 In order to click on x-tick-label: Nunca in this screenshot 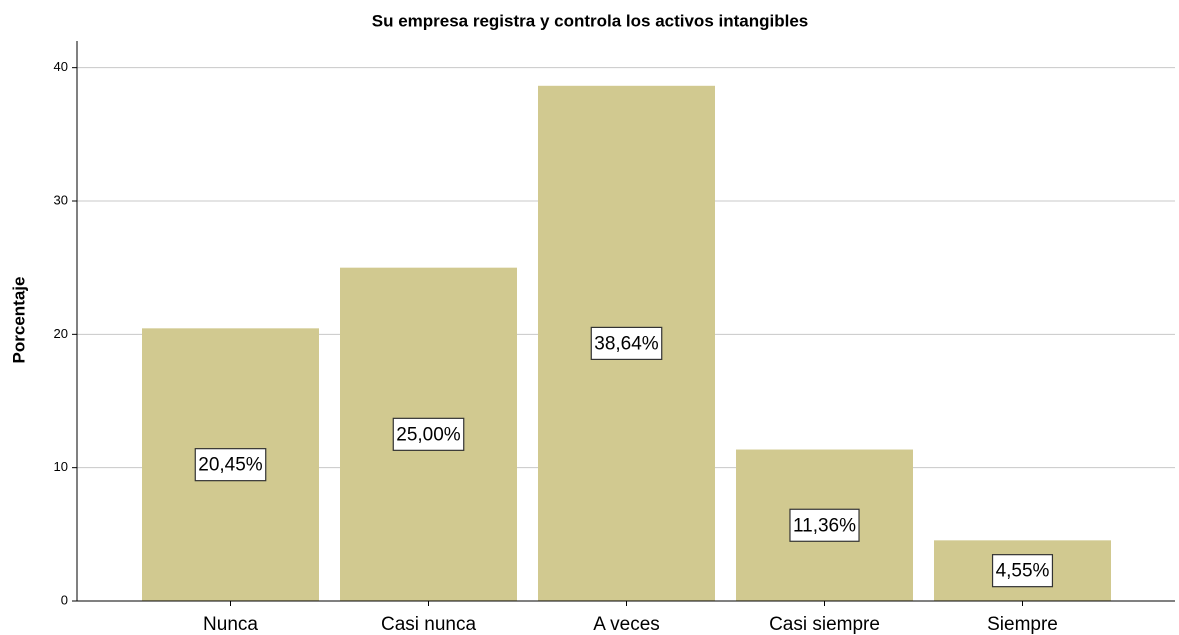, I will do `click(230, 624)`.